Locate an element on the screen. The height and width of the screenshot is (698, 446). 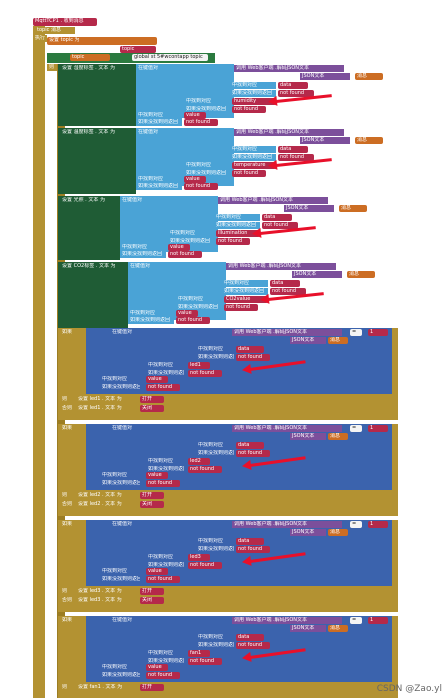
key-led1: led1 is located at coordinates (199, 365).